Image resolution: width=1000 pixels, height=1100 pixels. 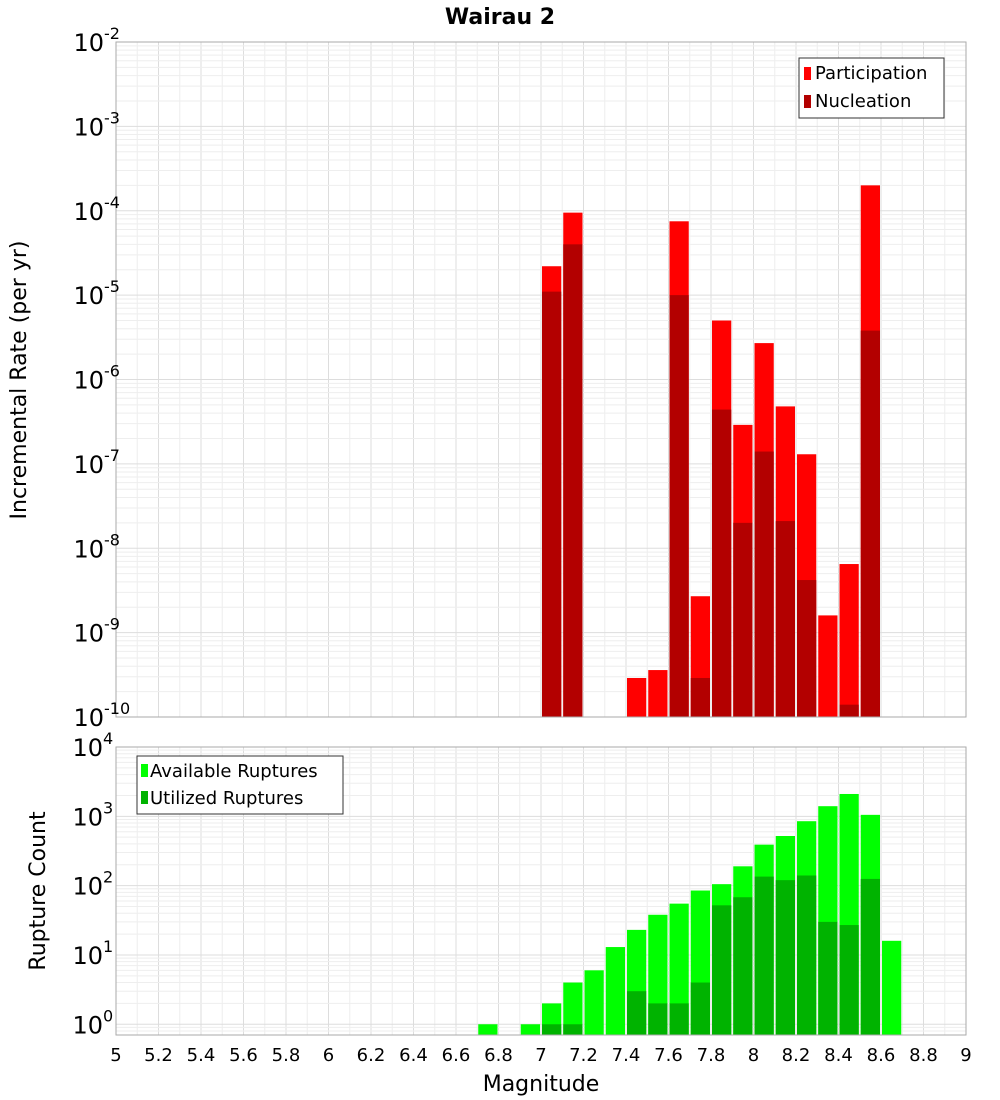 What do you see at coordinates (500, 17) in the screenshot?
I see `chart-title: Wairau 2` at bounding box center [500, 17].